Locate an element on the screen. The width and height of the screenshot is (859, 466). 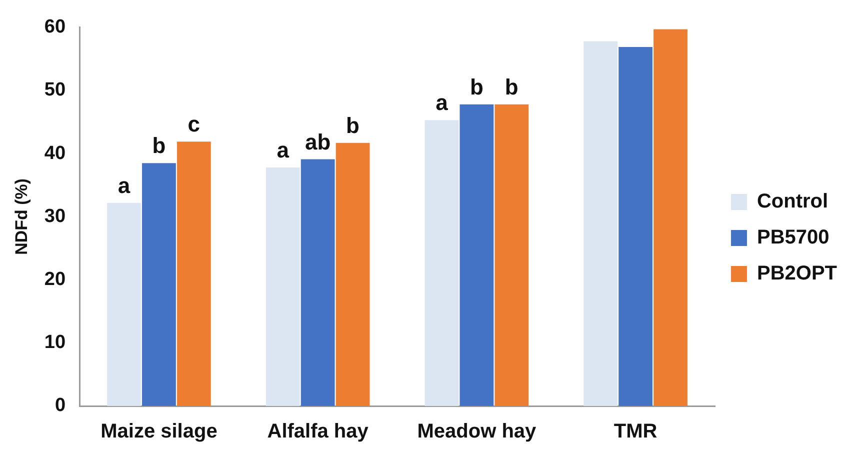
y-tick-label: 50 is located at coordinates (55, 90).